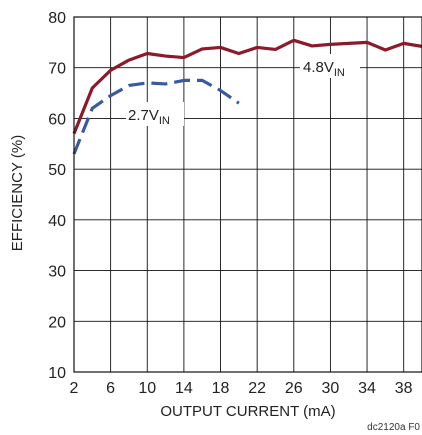 The image size is (422, 435). I want to click on series-label-2v7: 2.7VIN, so click(155, 114).